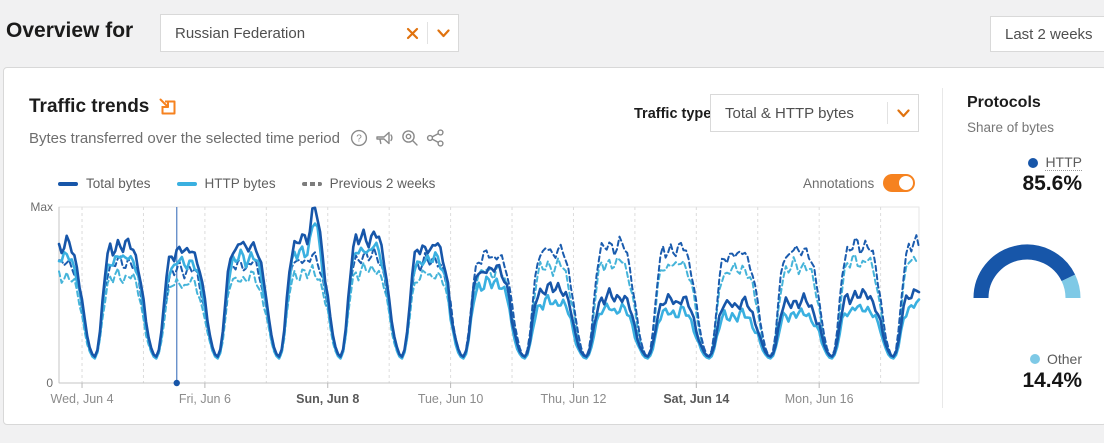 This screenshot has width=1104, height=443. Describe the element at coordinates (327, 399) in the screenshot. I see `svg-text: Sun, Jun 8` at that location.